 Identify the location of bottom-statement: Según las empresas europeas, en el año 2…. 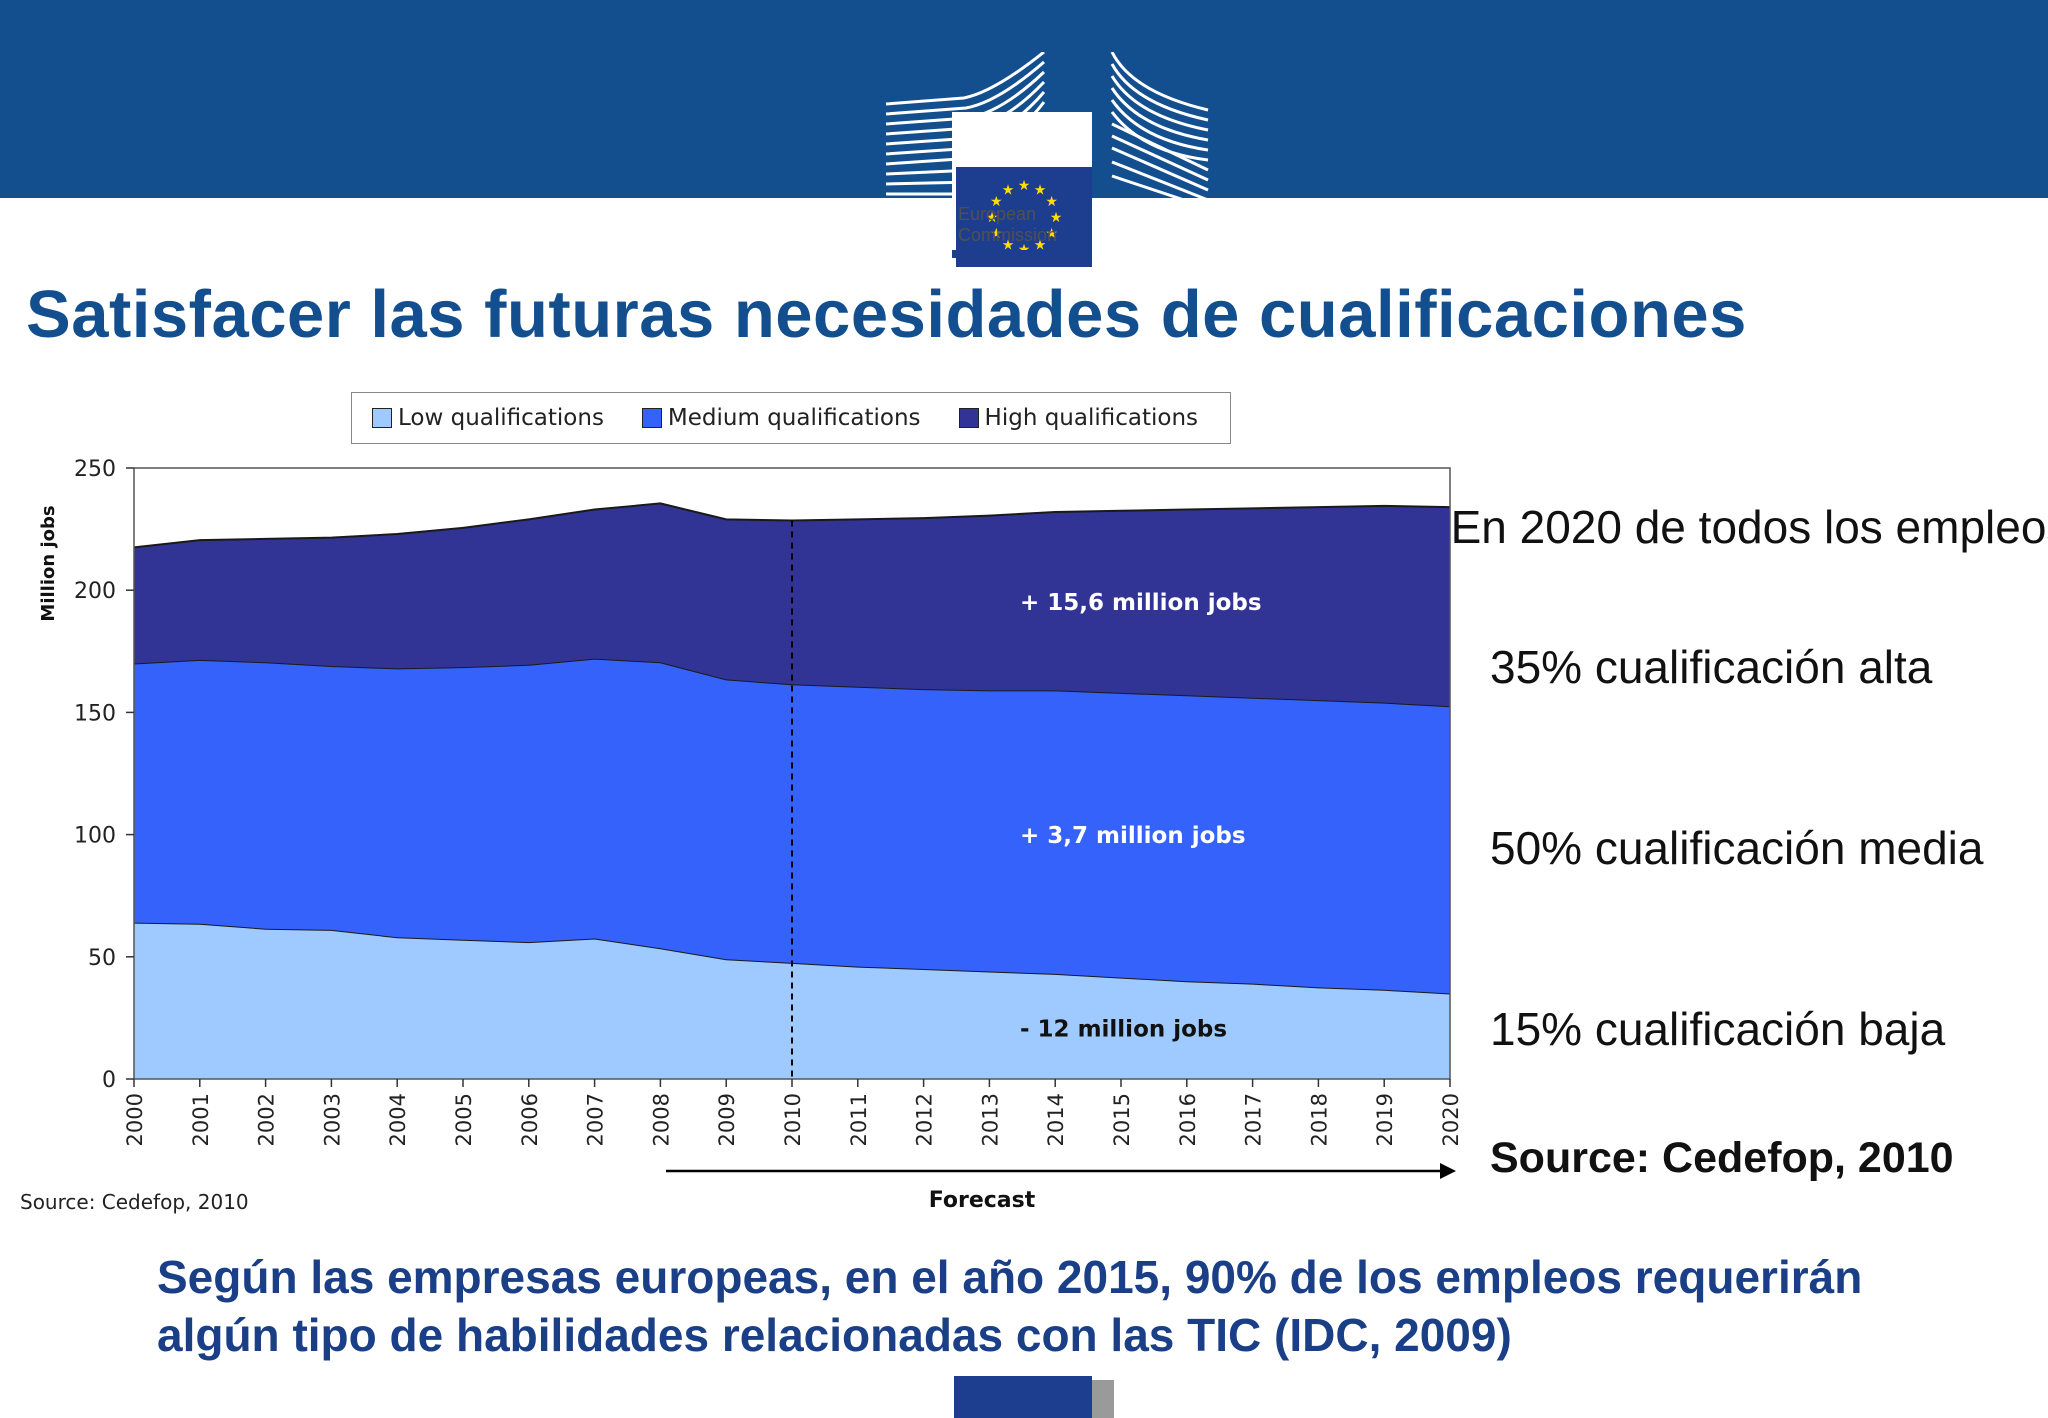
(1010, 1306).